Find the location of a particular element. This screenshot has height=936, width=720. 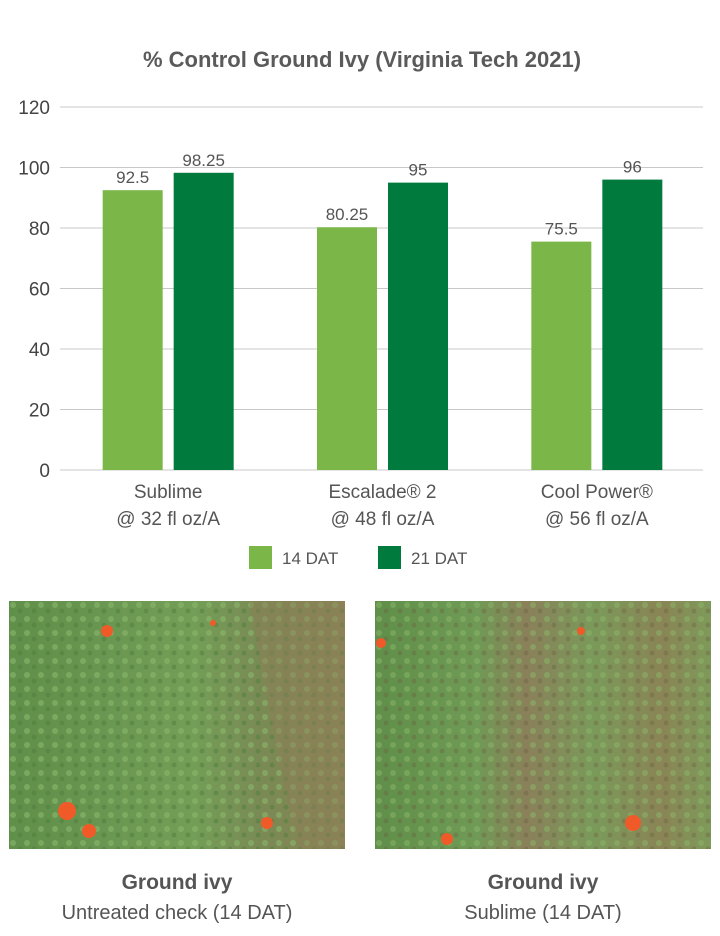

photo-untreated-check is located at coordinates (177, 725).